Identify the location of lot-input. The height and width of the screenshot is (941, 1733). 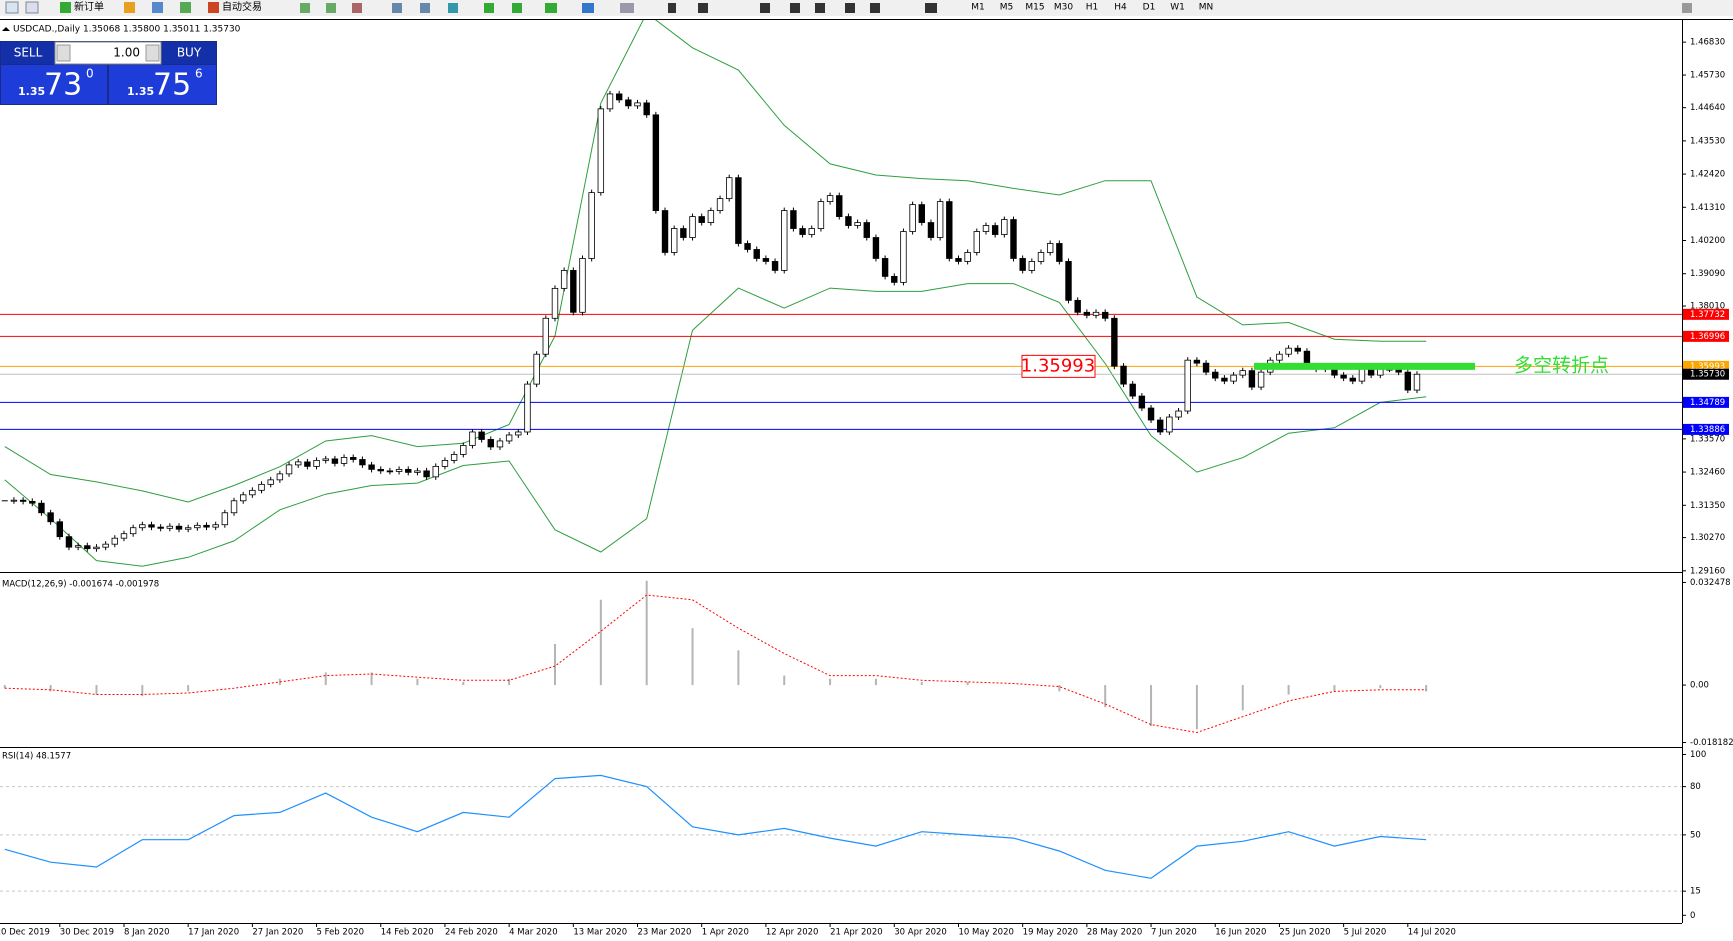
(108, 53).